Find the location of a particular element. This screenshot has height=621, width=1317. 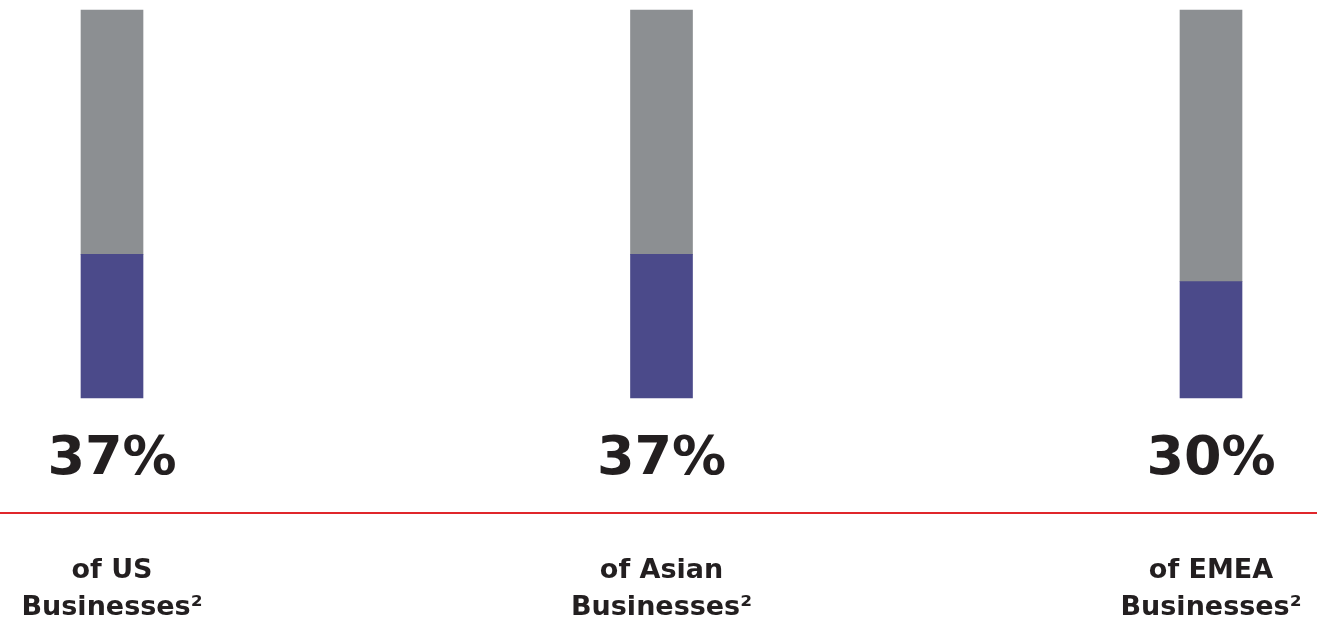

x-tick-label: of Asian Businesses² is located at coordinates (661, 587).